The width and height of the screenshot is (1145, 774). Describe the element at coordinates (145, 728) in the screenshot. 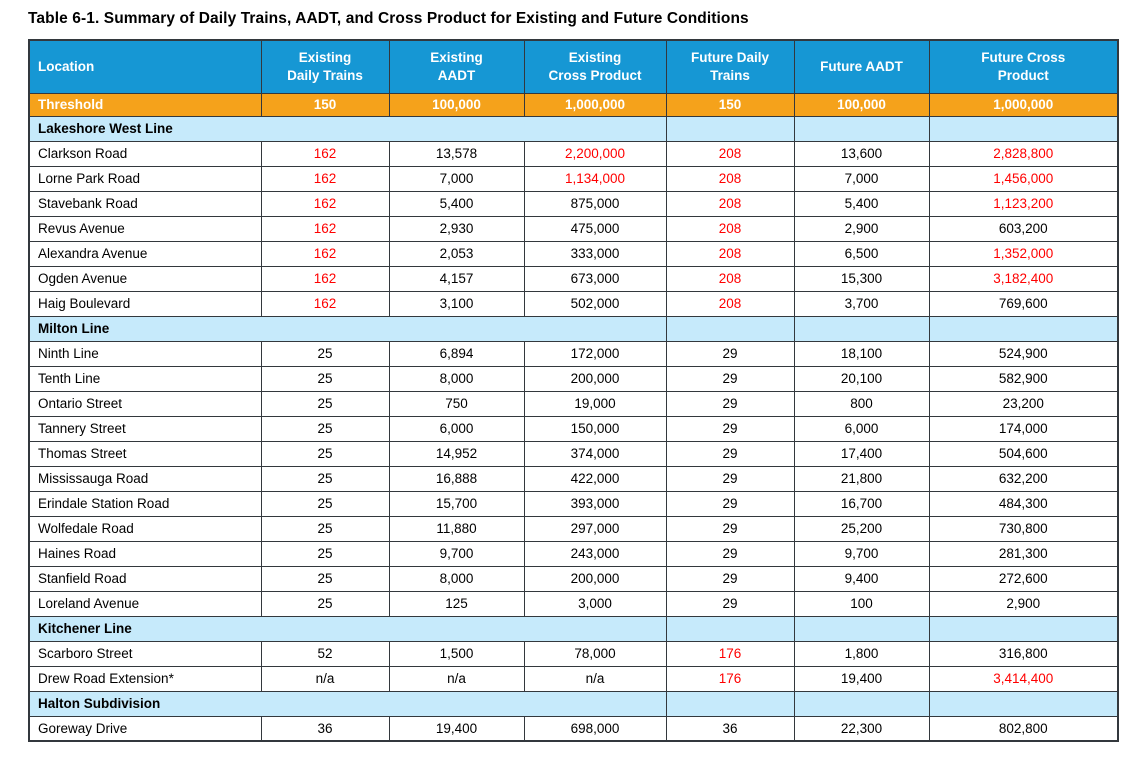

I see `location-cell: Goreway Drive` at that location.